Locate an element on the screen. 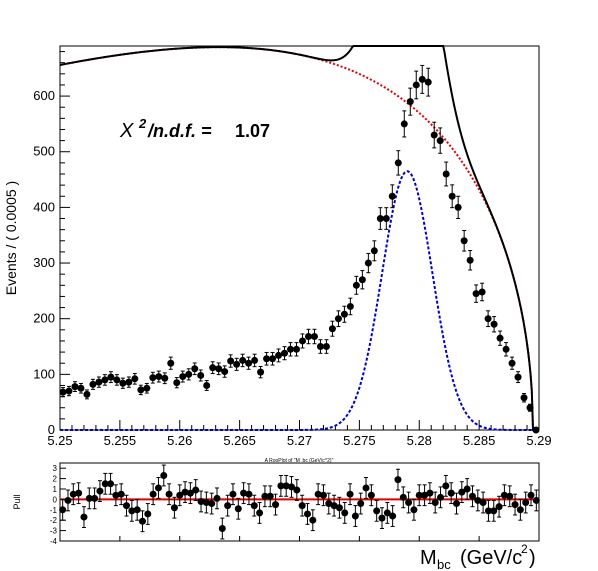 This screenshot has width=598, height=571. chi2-symbol: X is located at coordinates (126, 131).